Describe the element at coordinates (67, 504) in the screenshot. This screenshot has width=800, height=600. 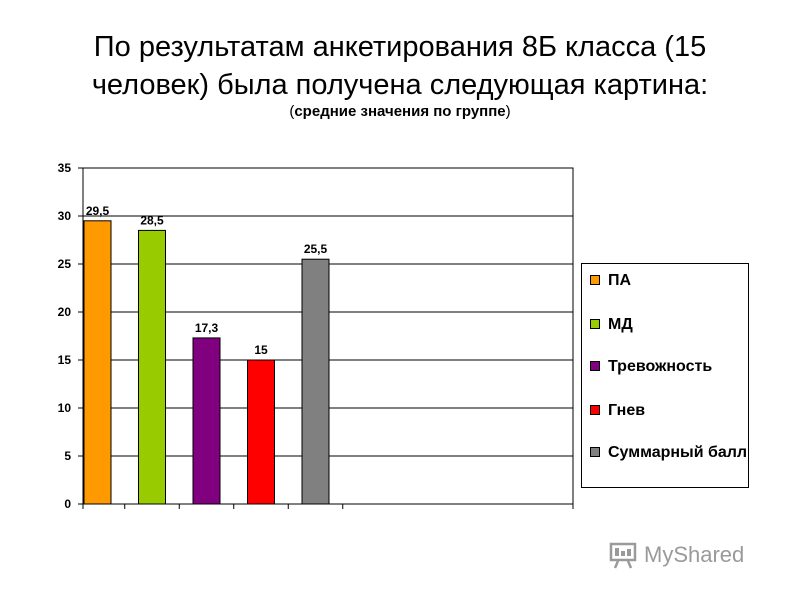
I see `y-tick-label: 0` at that location.